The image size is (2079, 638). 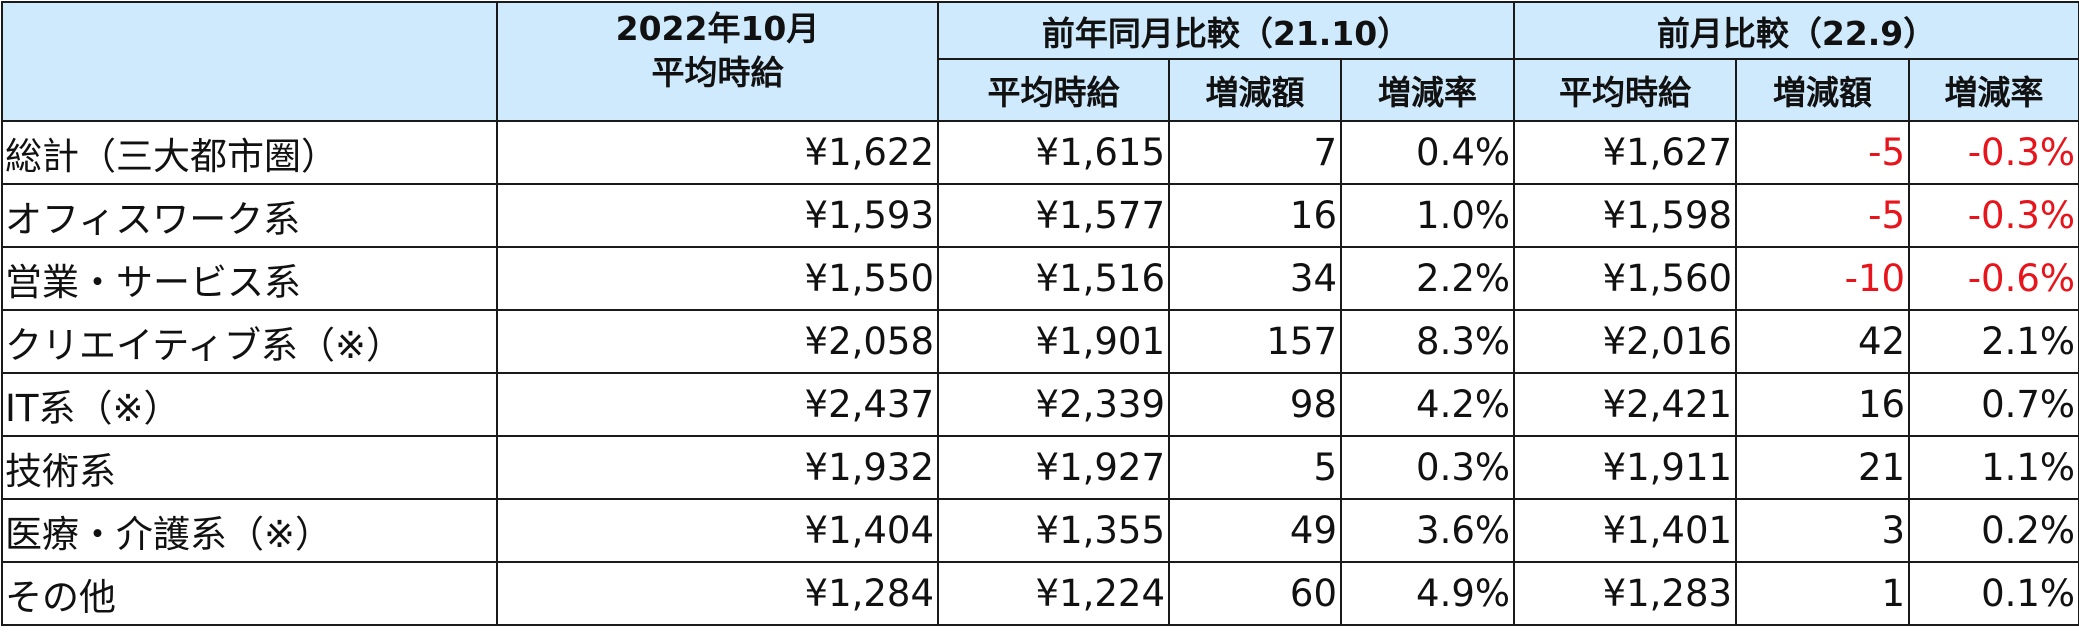 What do you see at coordinates (1823, 530) in the screenshot?
I see `cell: 3` at bounding box center [1823, 530].